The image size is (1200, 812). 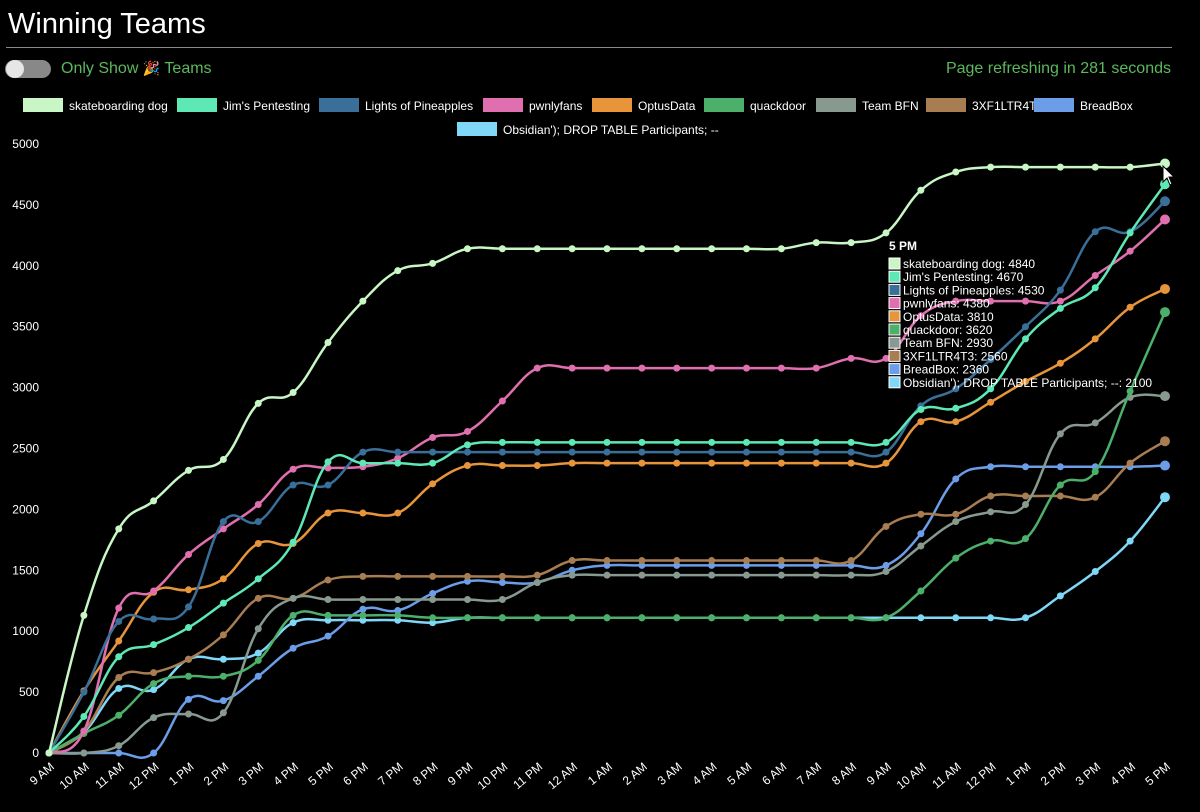 What do you see at coordinates (644, 105) in the screenshot?
I see `legend-item: OptusData` at bounding box center [644, 105].